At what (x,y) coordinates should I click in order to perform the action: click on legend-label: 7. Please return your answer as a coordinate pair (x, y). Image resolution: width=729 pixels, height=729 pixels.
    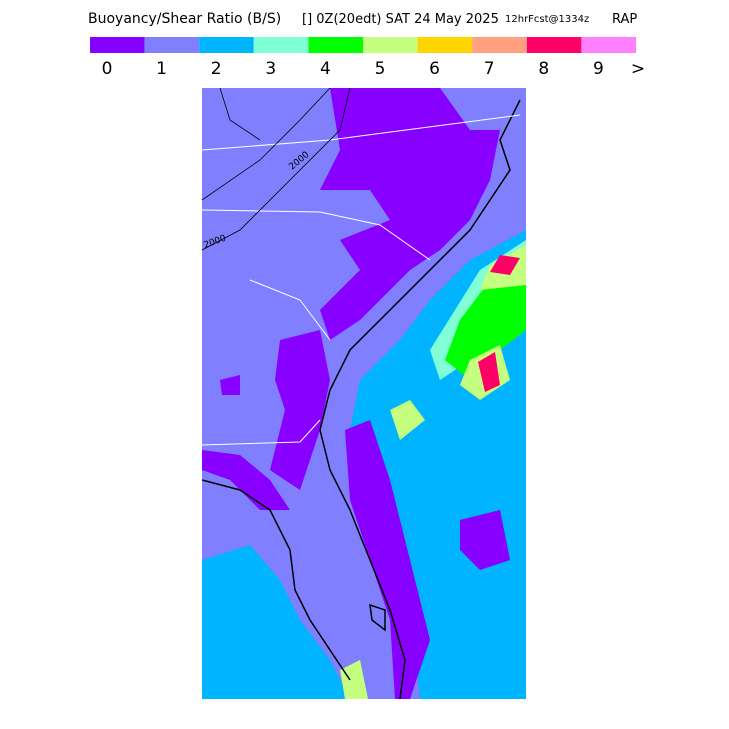
    Looking at the image, I should click on (489, 69).